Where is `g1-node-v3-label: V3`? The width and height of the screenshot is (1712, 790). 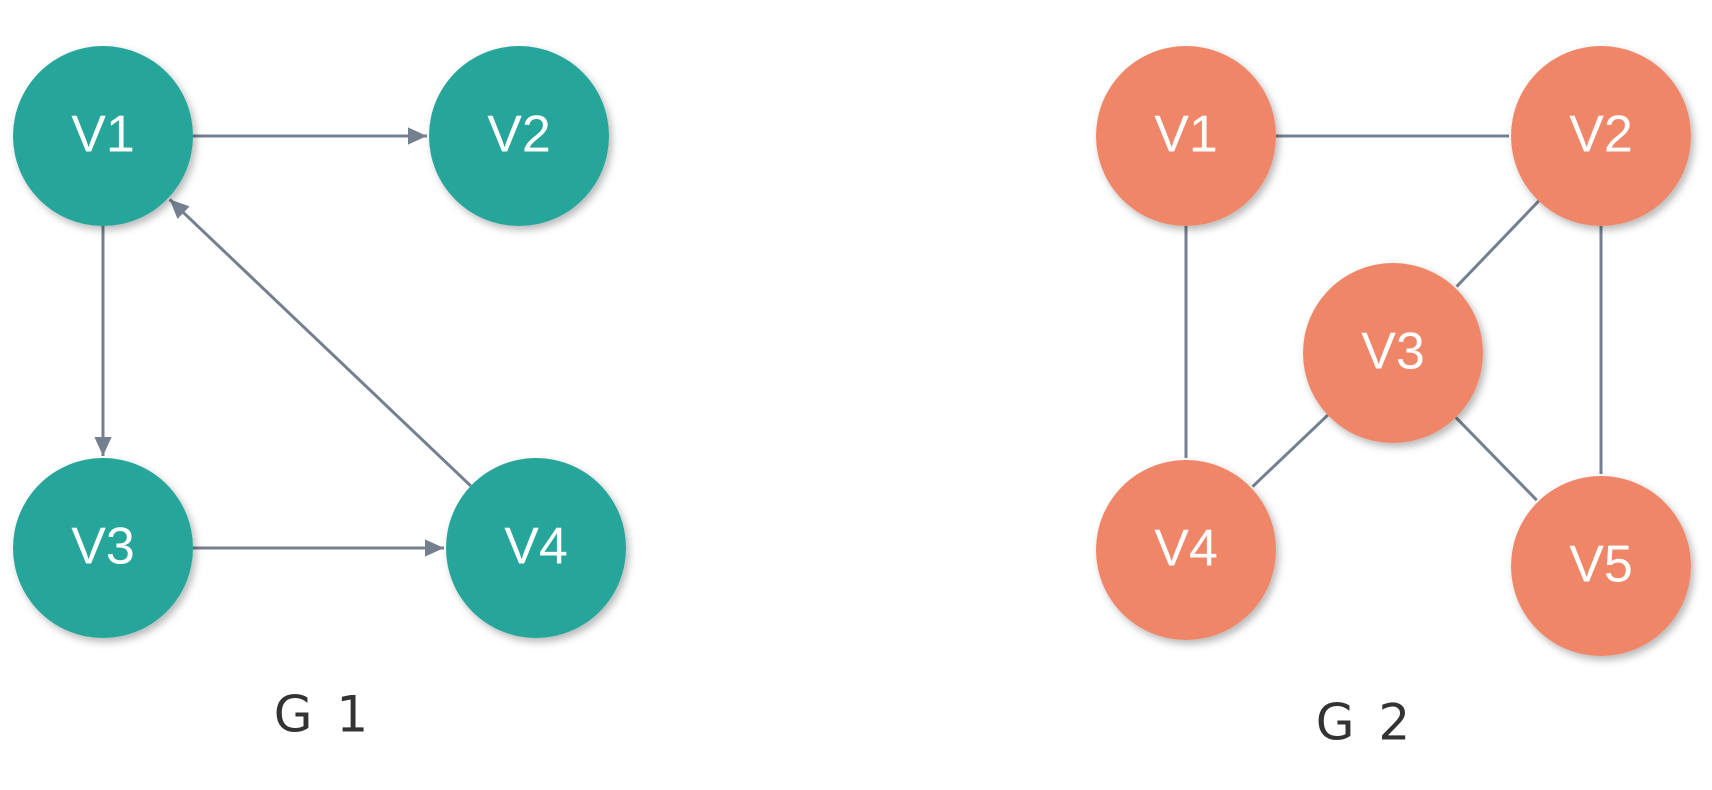 g1-node-v3-label: V3 is located at coordinates (103, 547).